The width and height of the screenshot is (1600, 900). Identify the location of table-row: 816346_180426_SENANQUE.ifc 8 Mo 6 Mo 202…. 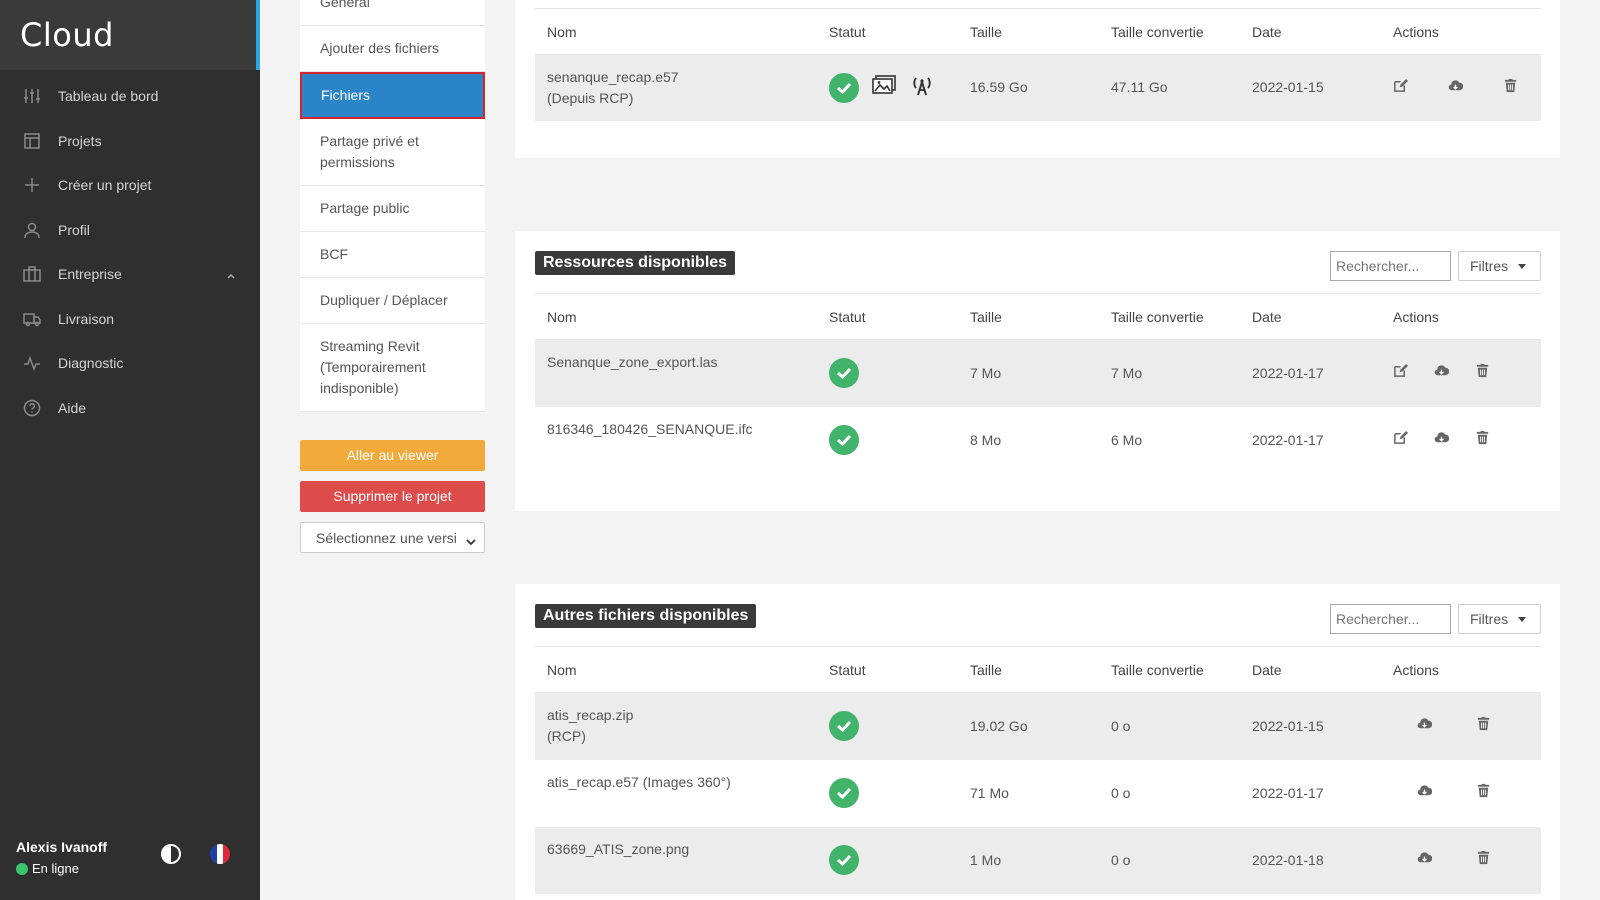
(1038, 440).